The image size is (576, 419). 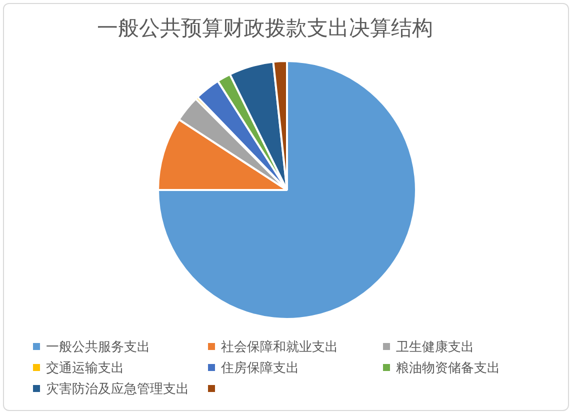 What do you see at coordinates (448, 368) in the screenshot?
I see `legend-label: 粮油物资储备支出` at bounding box center [448, 368].